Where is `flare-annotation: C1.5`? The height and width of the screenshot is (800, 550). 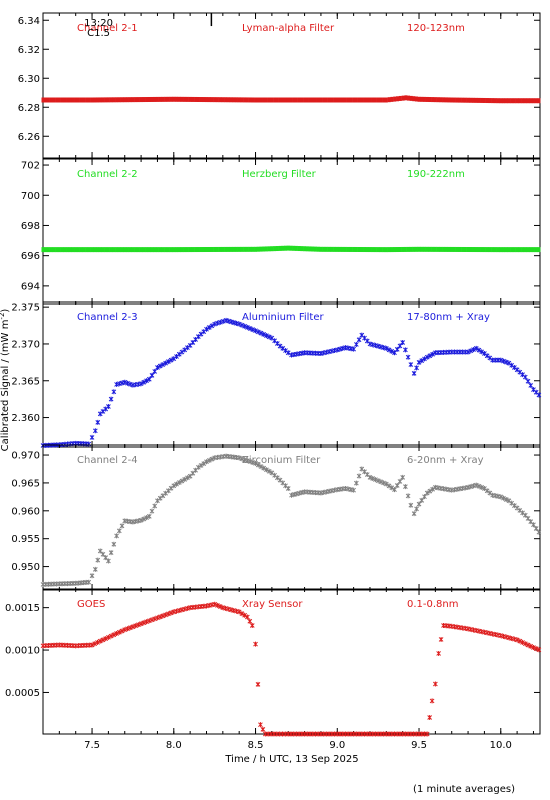 flare-annotation: C1.5 is located at coordinates (98, 33).